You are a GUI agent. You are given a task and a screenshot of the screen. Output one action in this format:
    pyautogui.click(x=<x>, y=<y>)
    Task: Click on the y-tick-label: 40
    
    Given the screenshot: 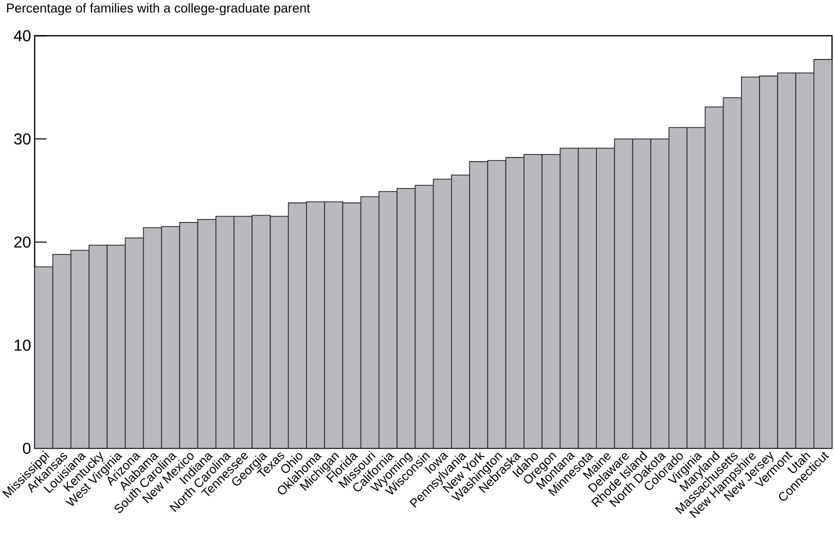 What is the action you would take?
    pyautogui.click(x=22, y=36)
    